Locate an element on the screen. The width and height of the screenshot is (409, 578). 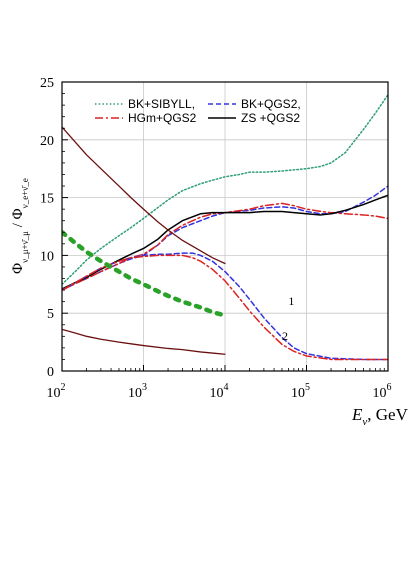
x-axis-label: Eν, GeV is located at coordinates (380, 416).